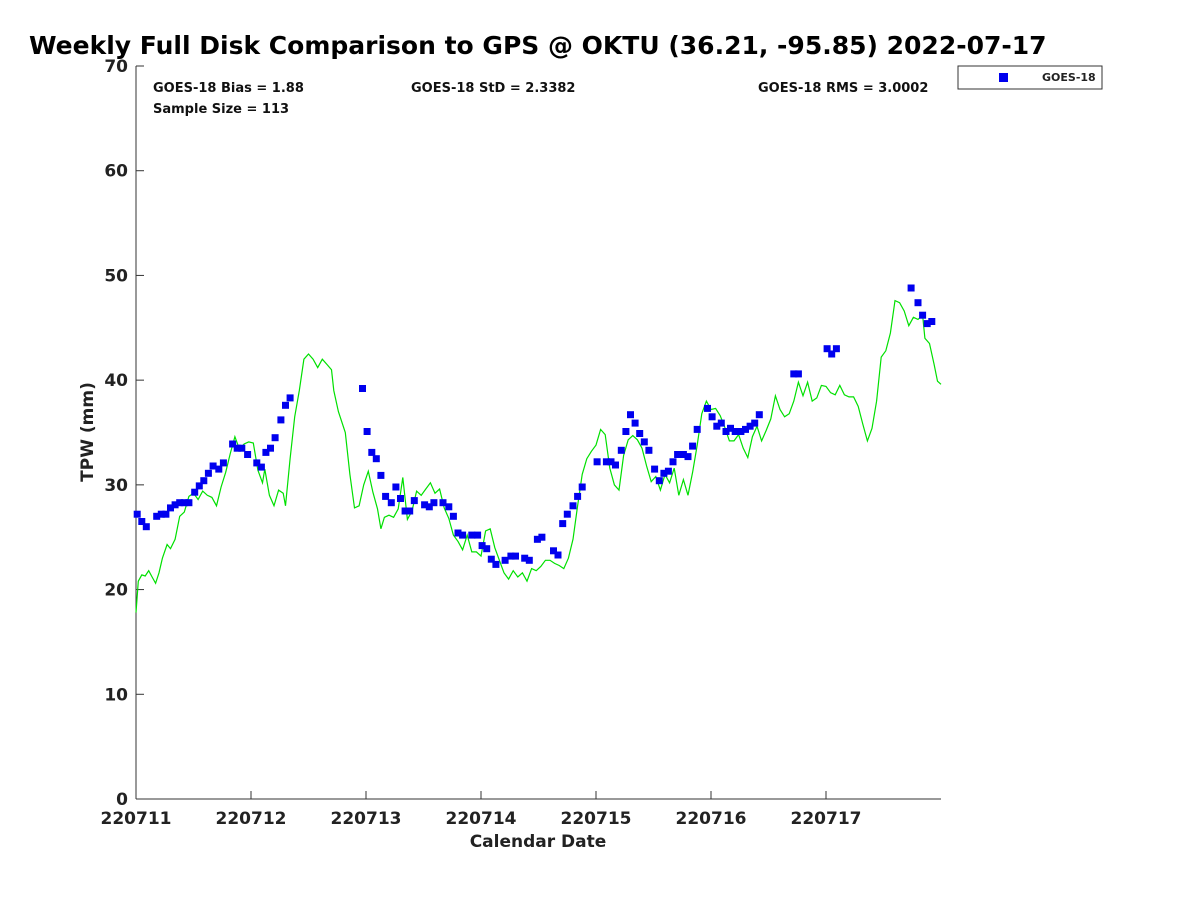  Describe the element at coordinates (116, 591) in the screenshot. I see `y-tick-label: 20` at that location.